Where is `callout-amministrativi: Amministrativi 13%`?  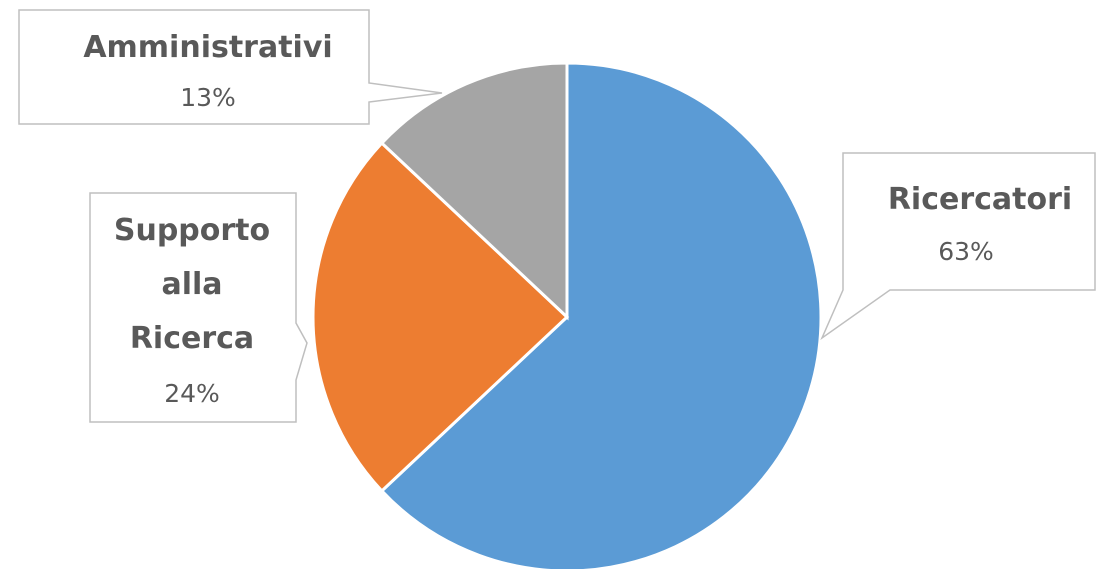
callout-amministrativi: Amministrativi 13% is located at coordinates (230, 67).